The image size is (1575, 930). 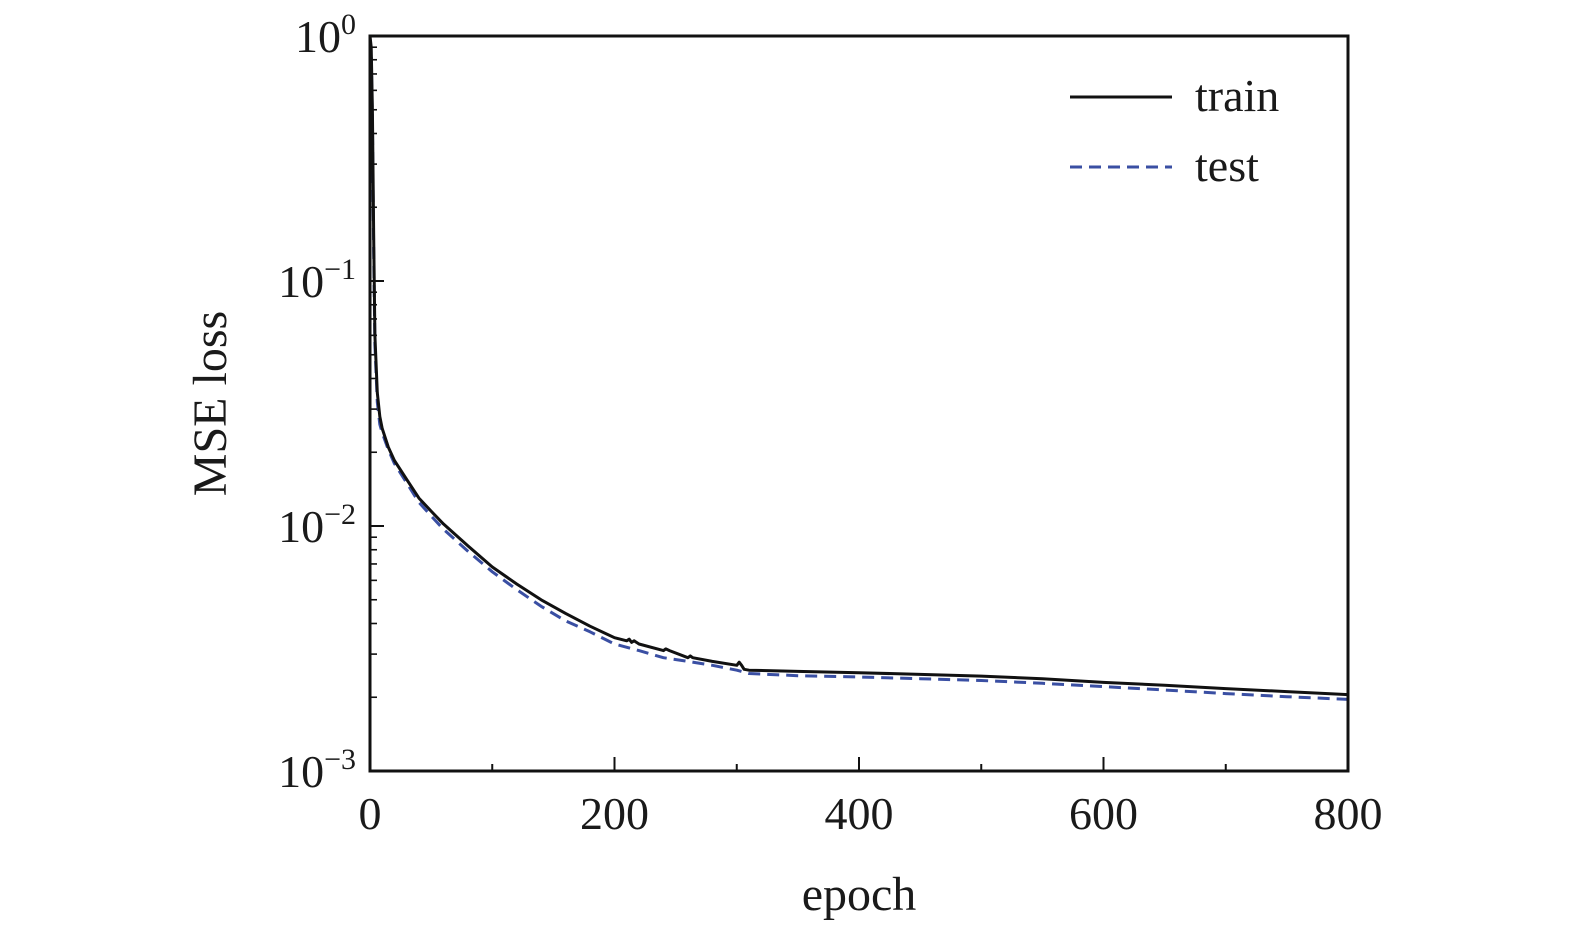 I want to click on legend-label-test: test, so click(x=1227, y=165).